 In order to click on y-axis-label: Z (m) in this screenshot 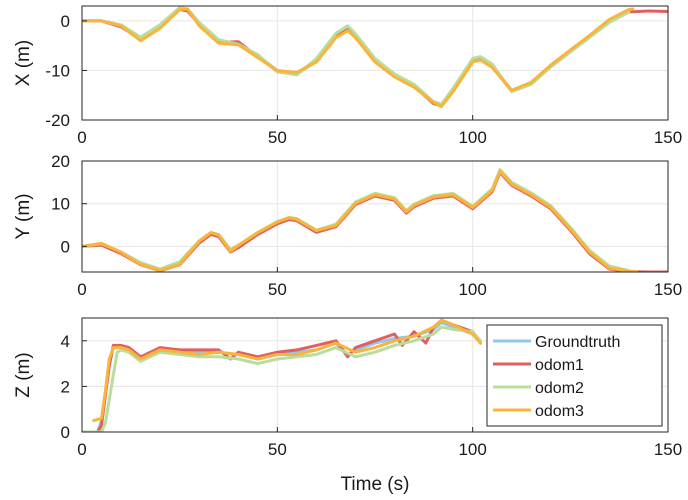, I will do `click(23, 374)`.